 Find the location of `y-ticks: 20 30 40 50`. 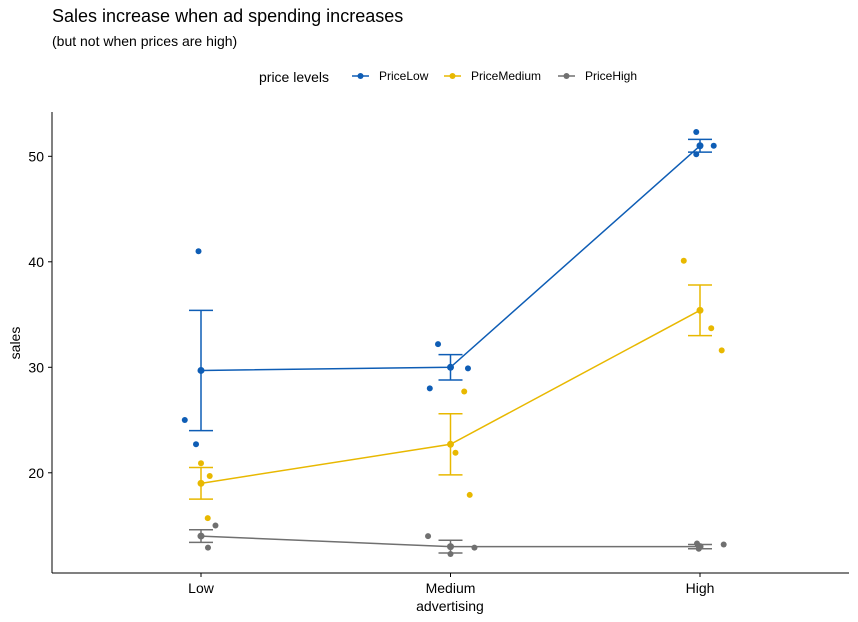

y-ticks: 20 30 40 50 is located at coordinates (40, 314).